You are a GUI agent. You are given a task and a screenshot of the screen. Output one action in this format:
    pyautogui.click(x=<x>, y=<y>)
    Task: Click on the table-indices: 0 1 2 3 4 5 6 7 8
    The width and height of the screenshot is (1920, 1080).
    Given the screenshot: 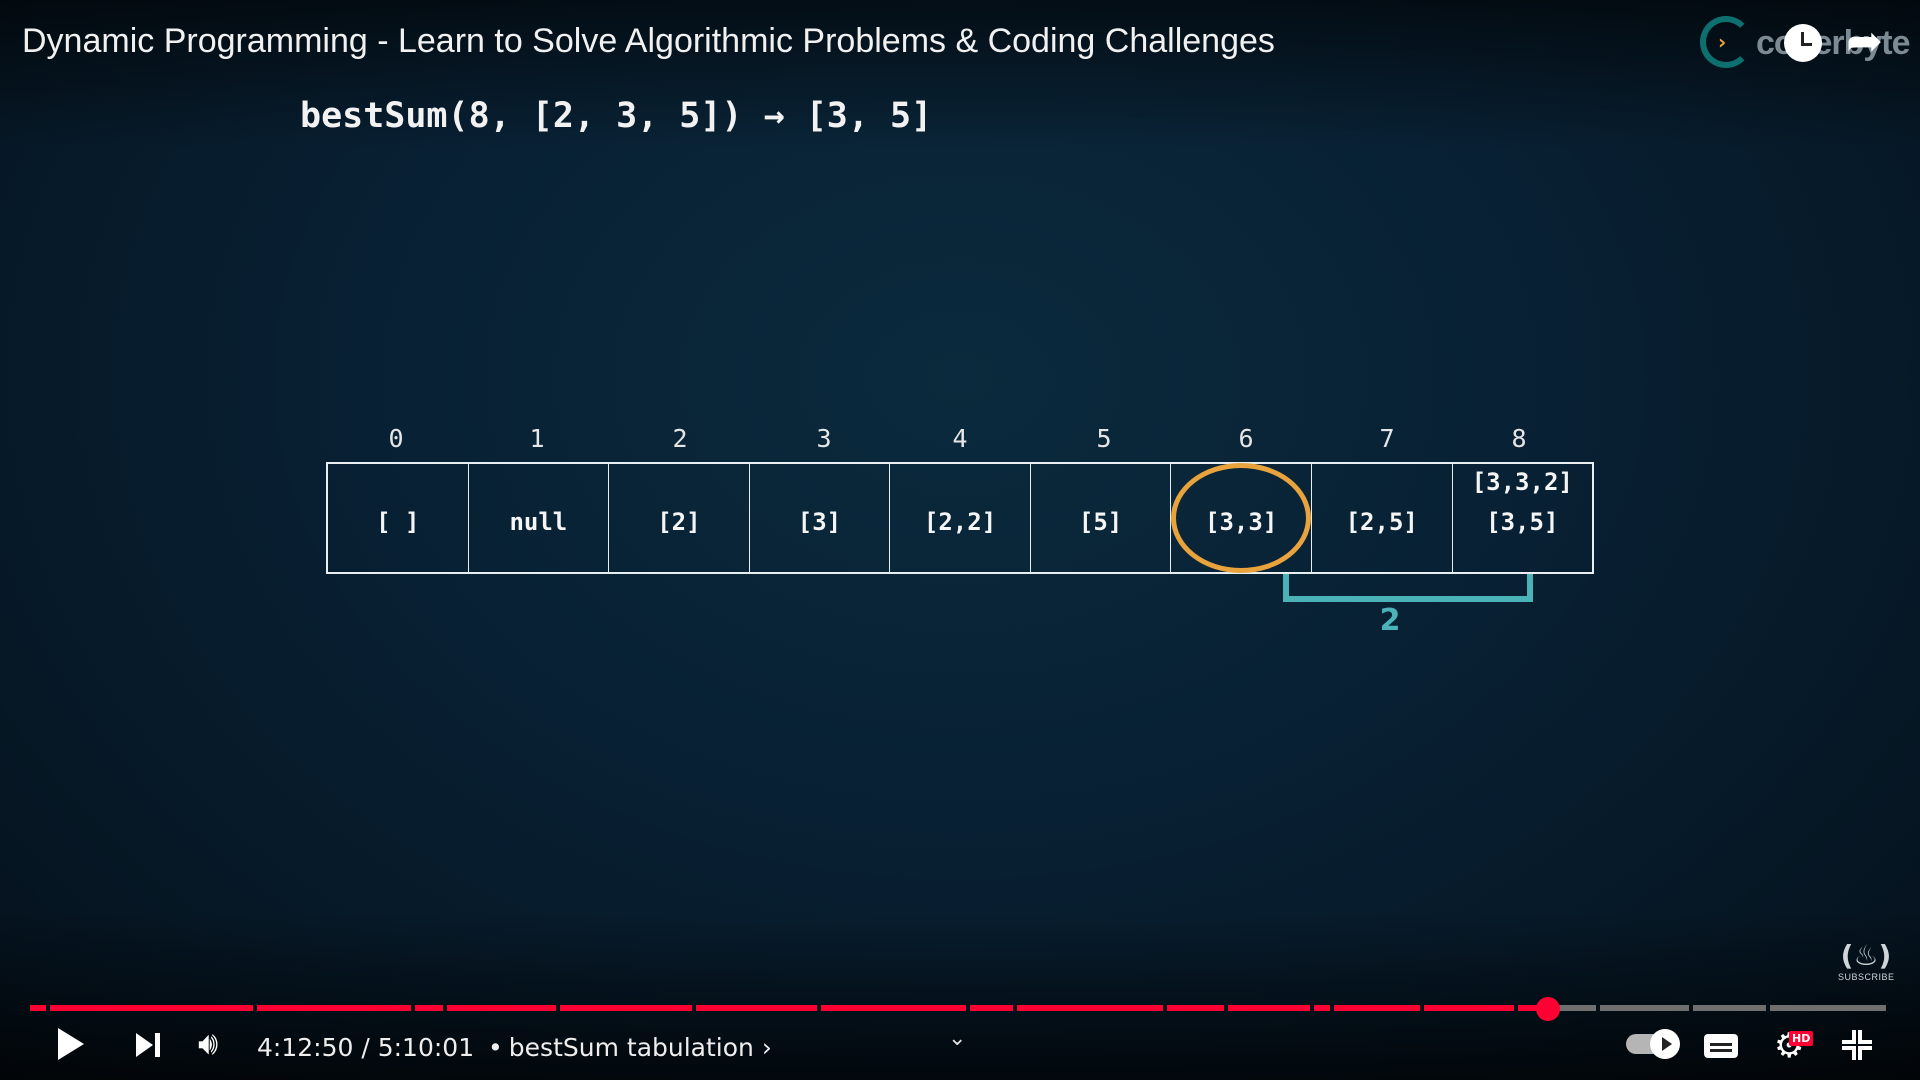 What is the action you would take?
    pyautogui.click(x=960, y=442)
    